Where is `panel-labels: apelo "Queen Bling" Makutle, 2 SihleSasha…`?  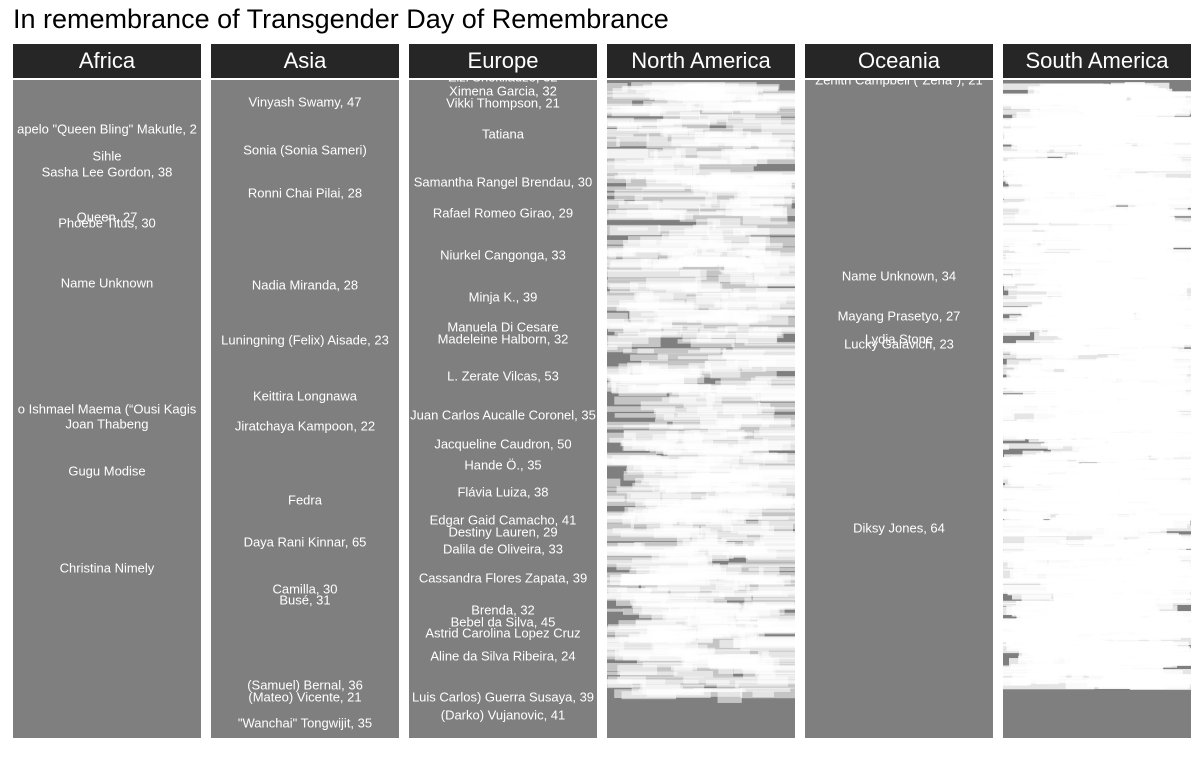 panel-labels: apelo "Queen Bling" Makutle, 2 SihleSasha… is located at coordinates (107, 348).